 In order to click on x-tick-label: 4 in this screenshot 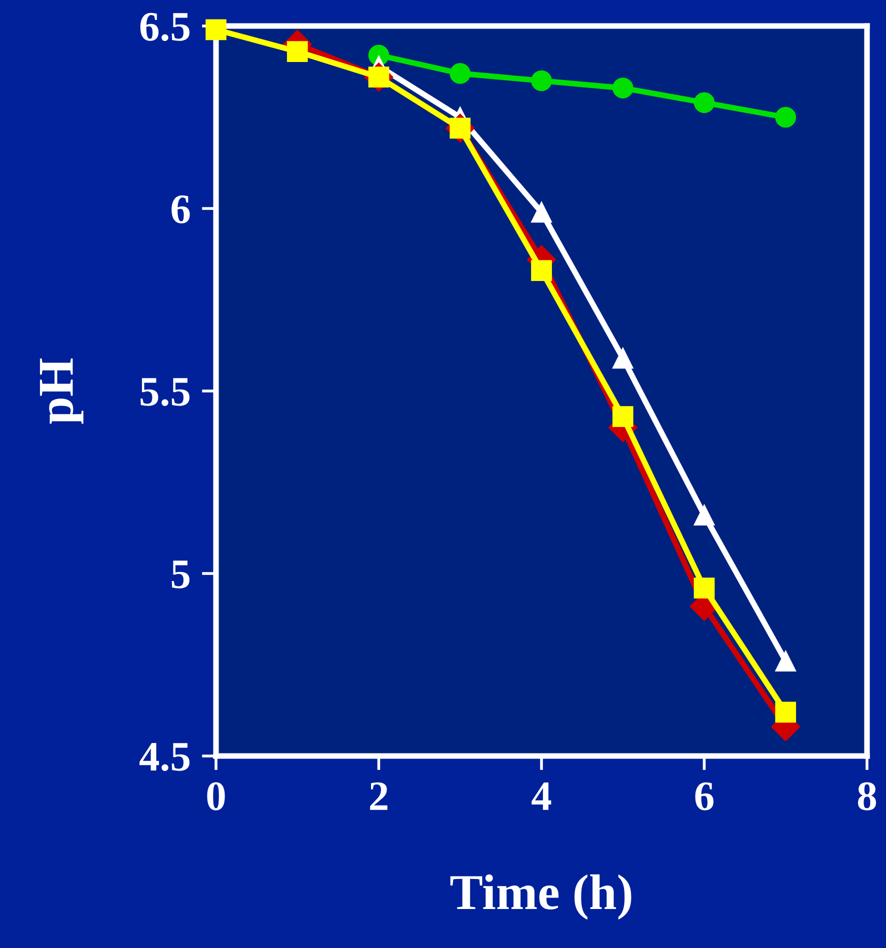, I will do `click(542, 796)`.